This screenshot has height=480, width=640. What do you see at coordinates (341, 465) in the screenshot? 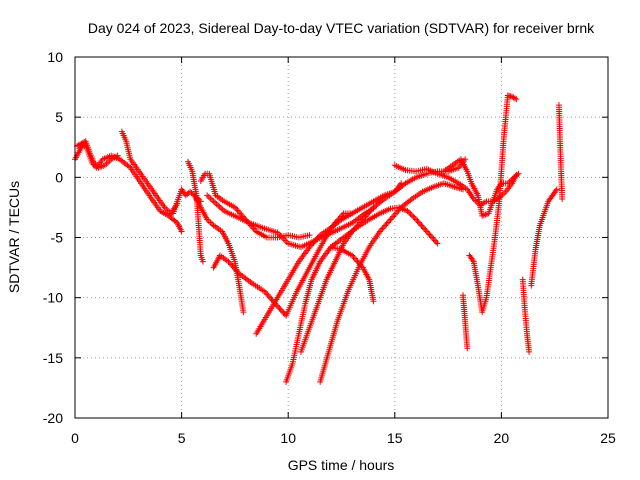
I see `x-axis-label: GPS time / hours` at bounding box center [341, 465].